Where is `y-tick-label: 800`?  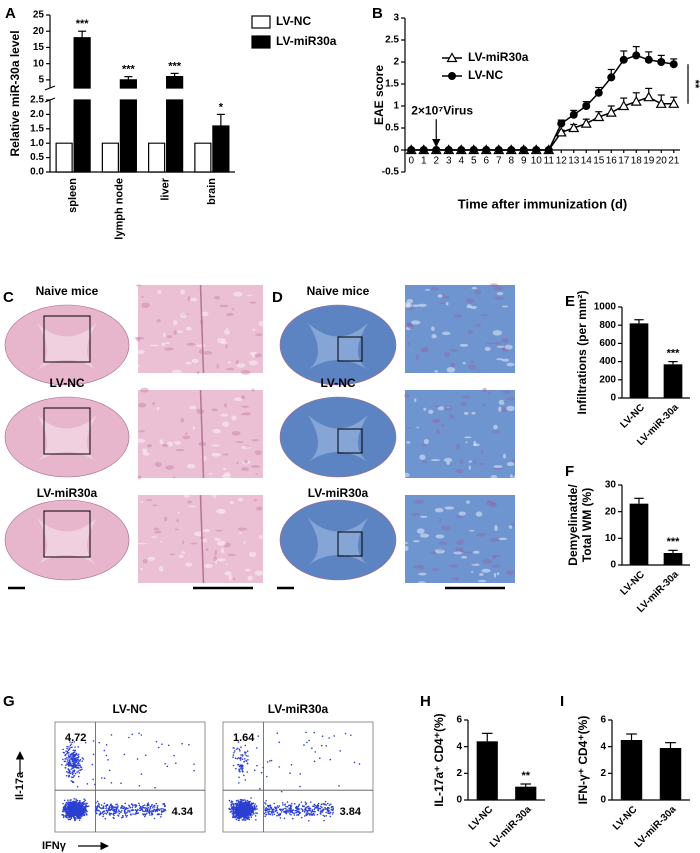
y-tick-label: 800 is located at coordinates (607, 325).